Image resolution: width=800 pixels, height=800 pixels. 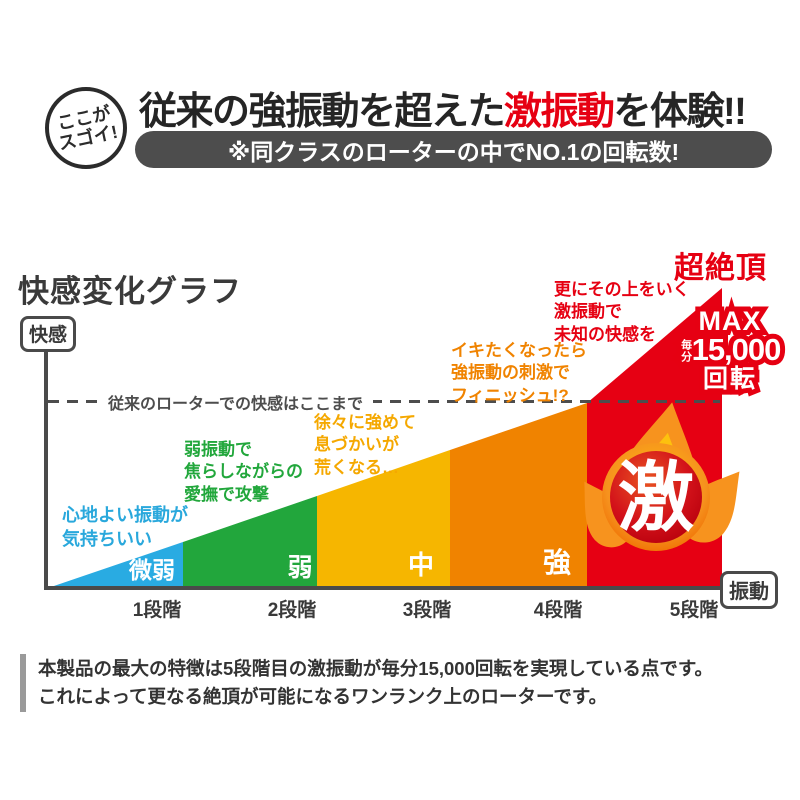 What do you see at coordinates (48, 334) in the screenshot?
I see `y-axis-label: 快感` at bounding box center [48, 334].